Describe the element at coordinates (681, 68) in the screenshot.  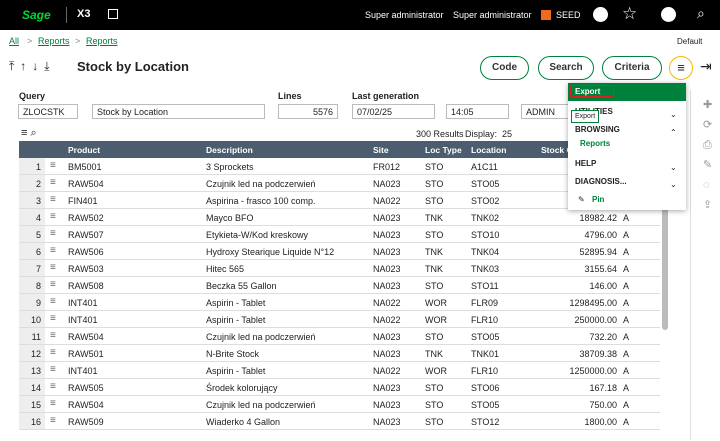
I see `menu-button: ≡` at that location.